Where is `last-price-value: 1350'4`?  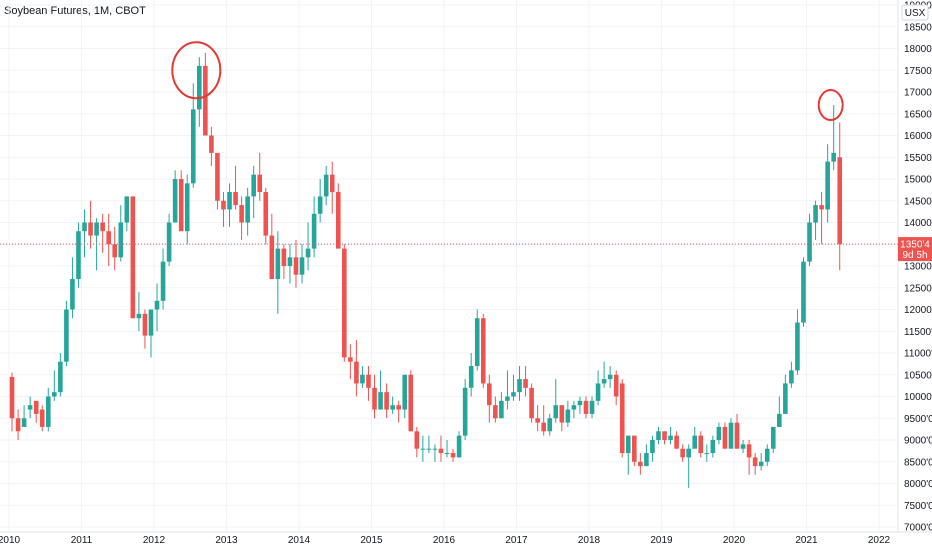
last-price-value: 1350'4 is located at coordinates (915, 245).